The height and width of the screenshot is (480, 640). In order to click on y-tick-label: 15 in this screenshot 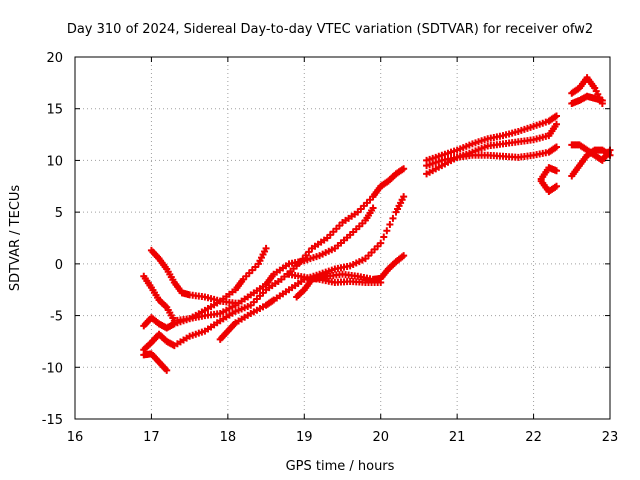, I will do `click(54, 110)`.